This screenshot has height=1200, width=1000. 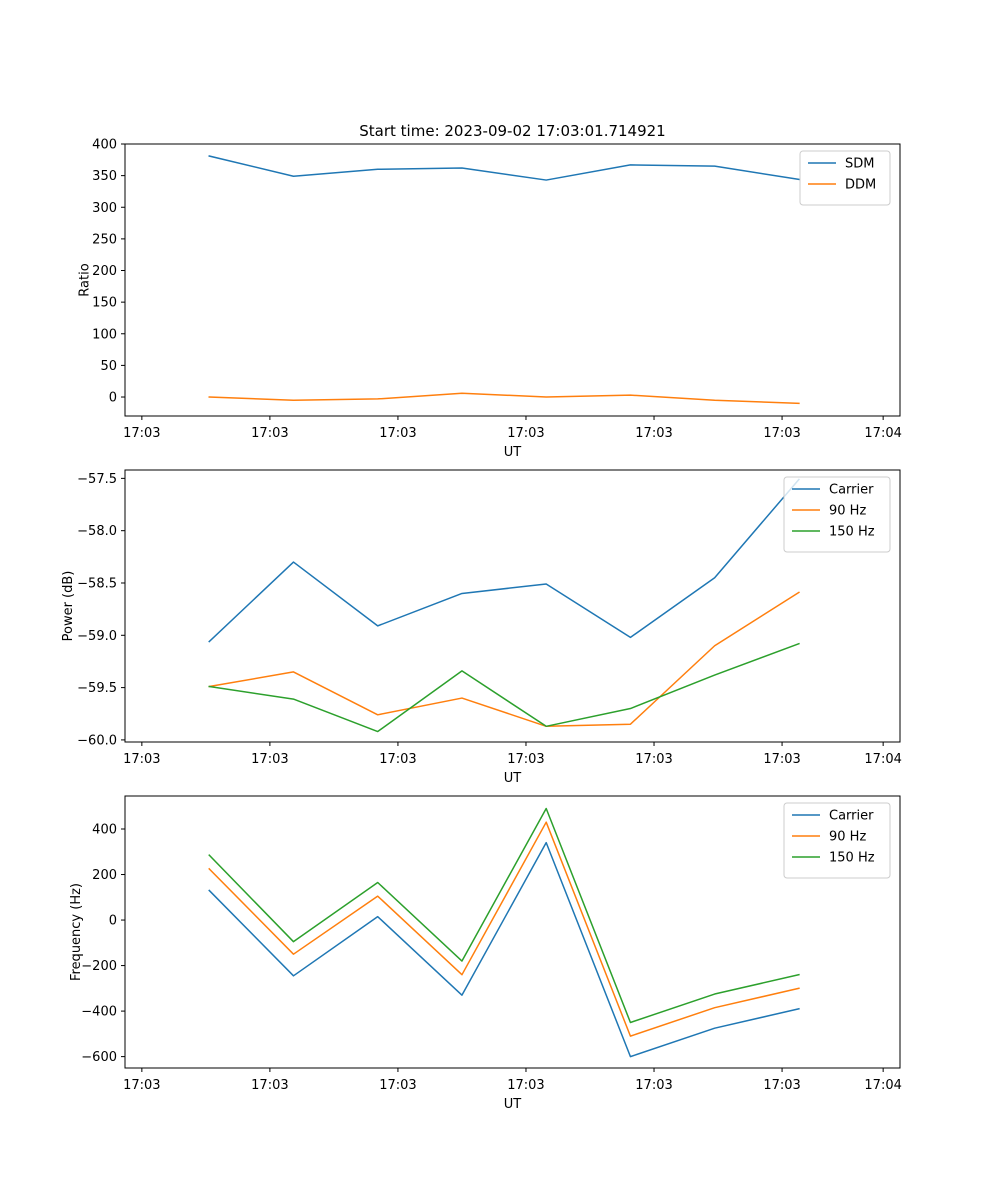 I want to click on y-axis-label: Frequency (Hz), so click(x=76, y=932).